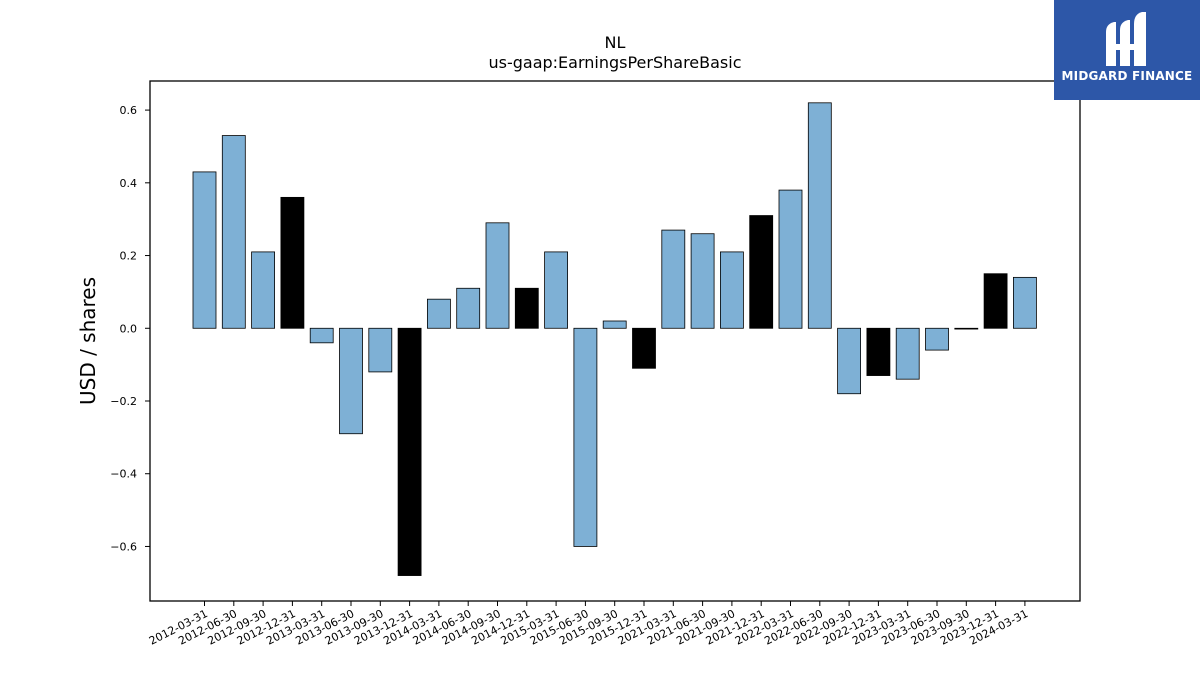  I want to click on chart-title: NL, so click(615, 42).